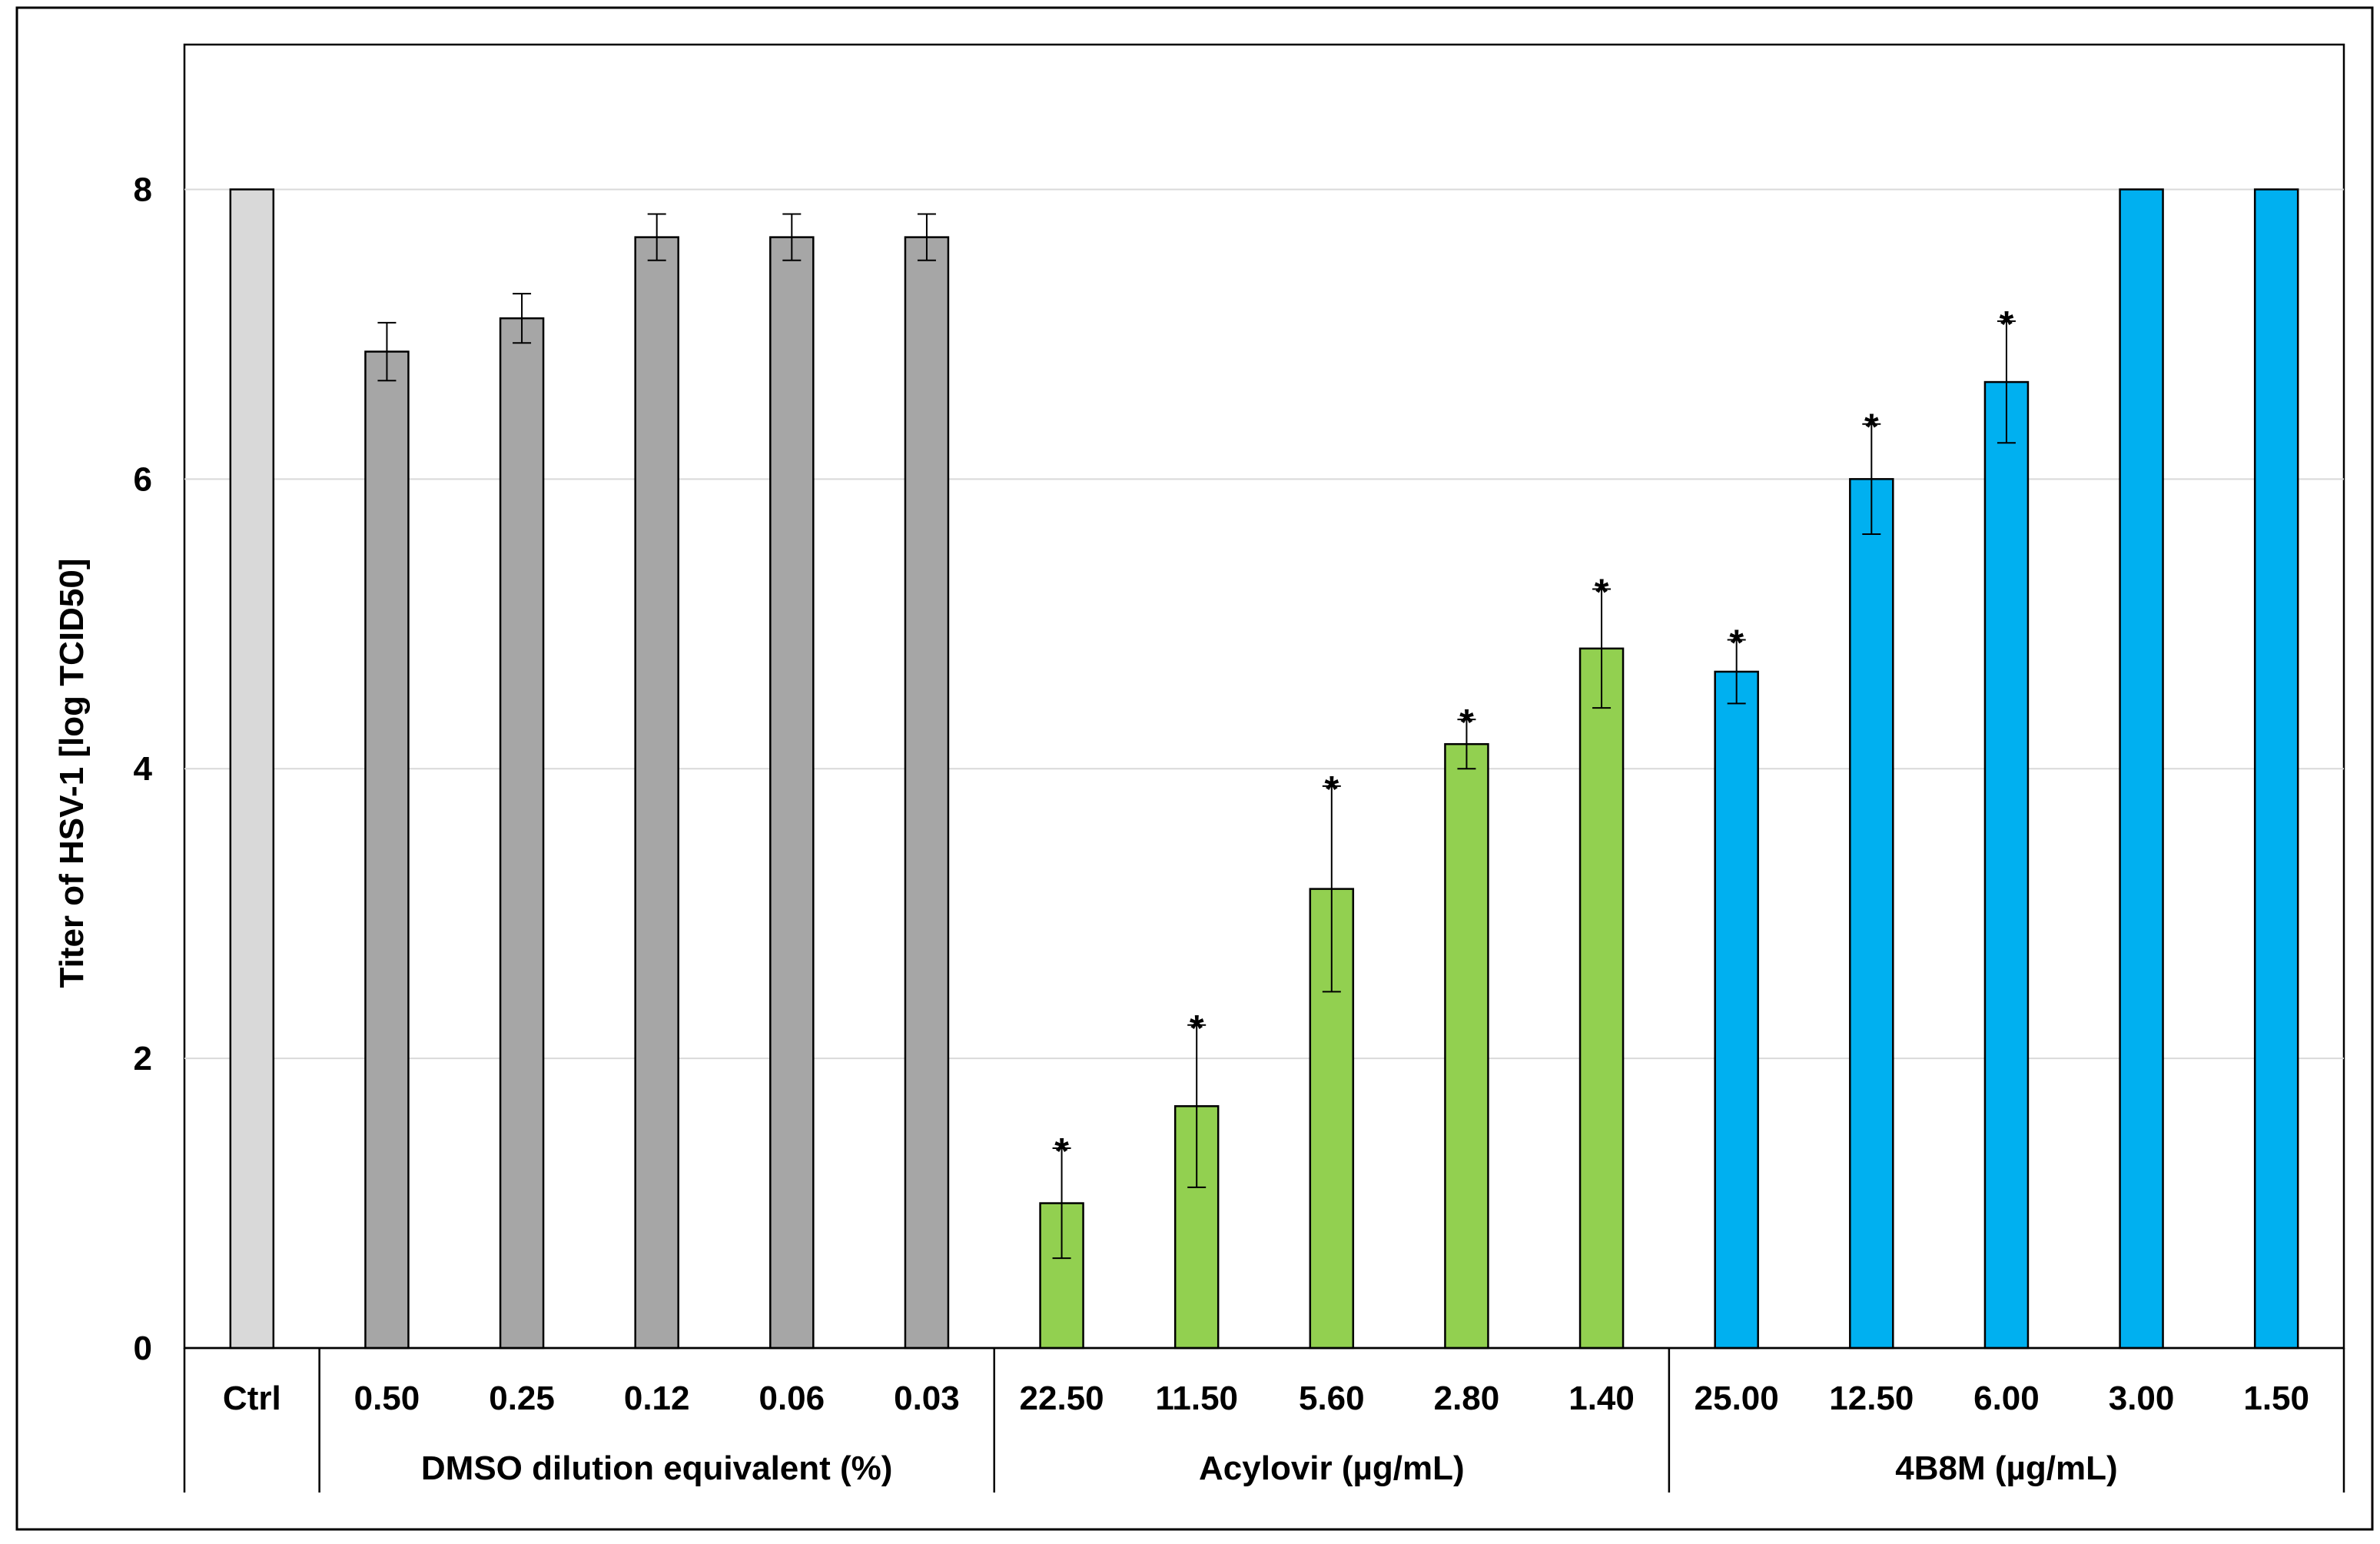 Image resolution: width=2380 pixels, height=1544 pixels. Describe the element at coordinates (522, 1398) in the screenshot. I see `category-label: 0.25` at that location.